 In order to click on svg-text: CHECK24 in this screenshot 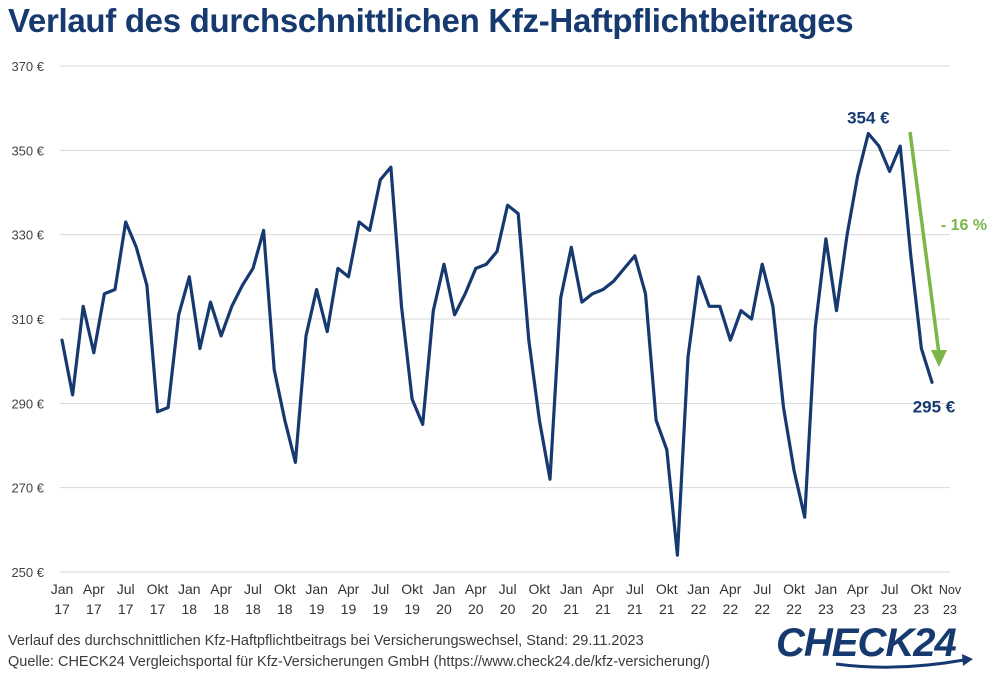, I will do `click(866, 643)`.